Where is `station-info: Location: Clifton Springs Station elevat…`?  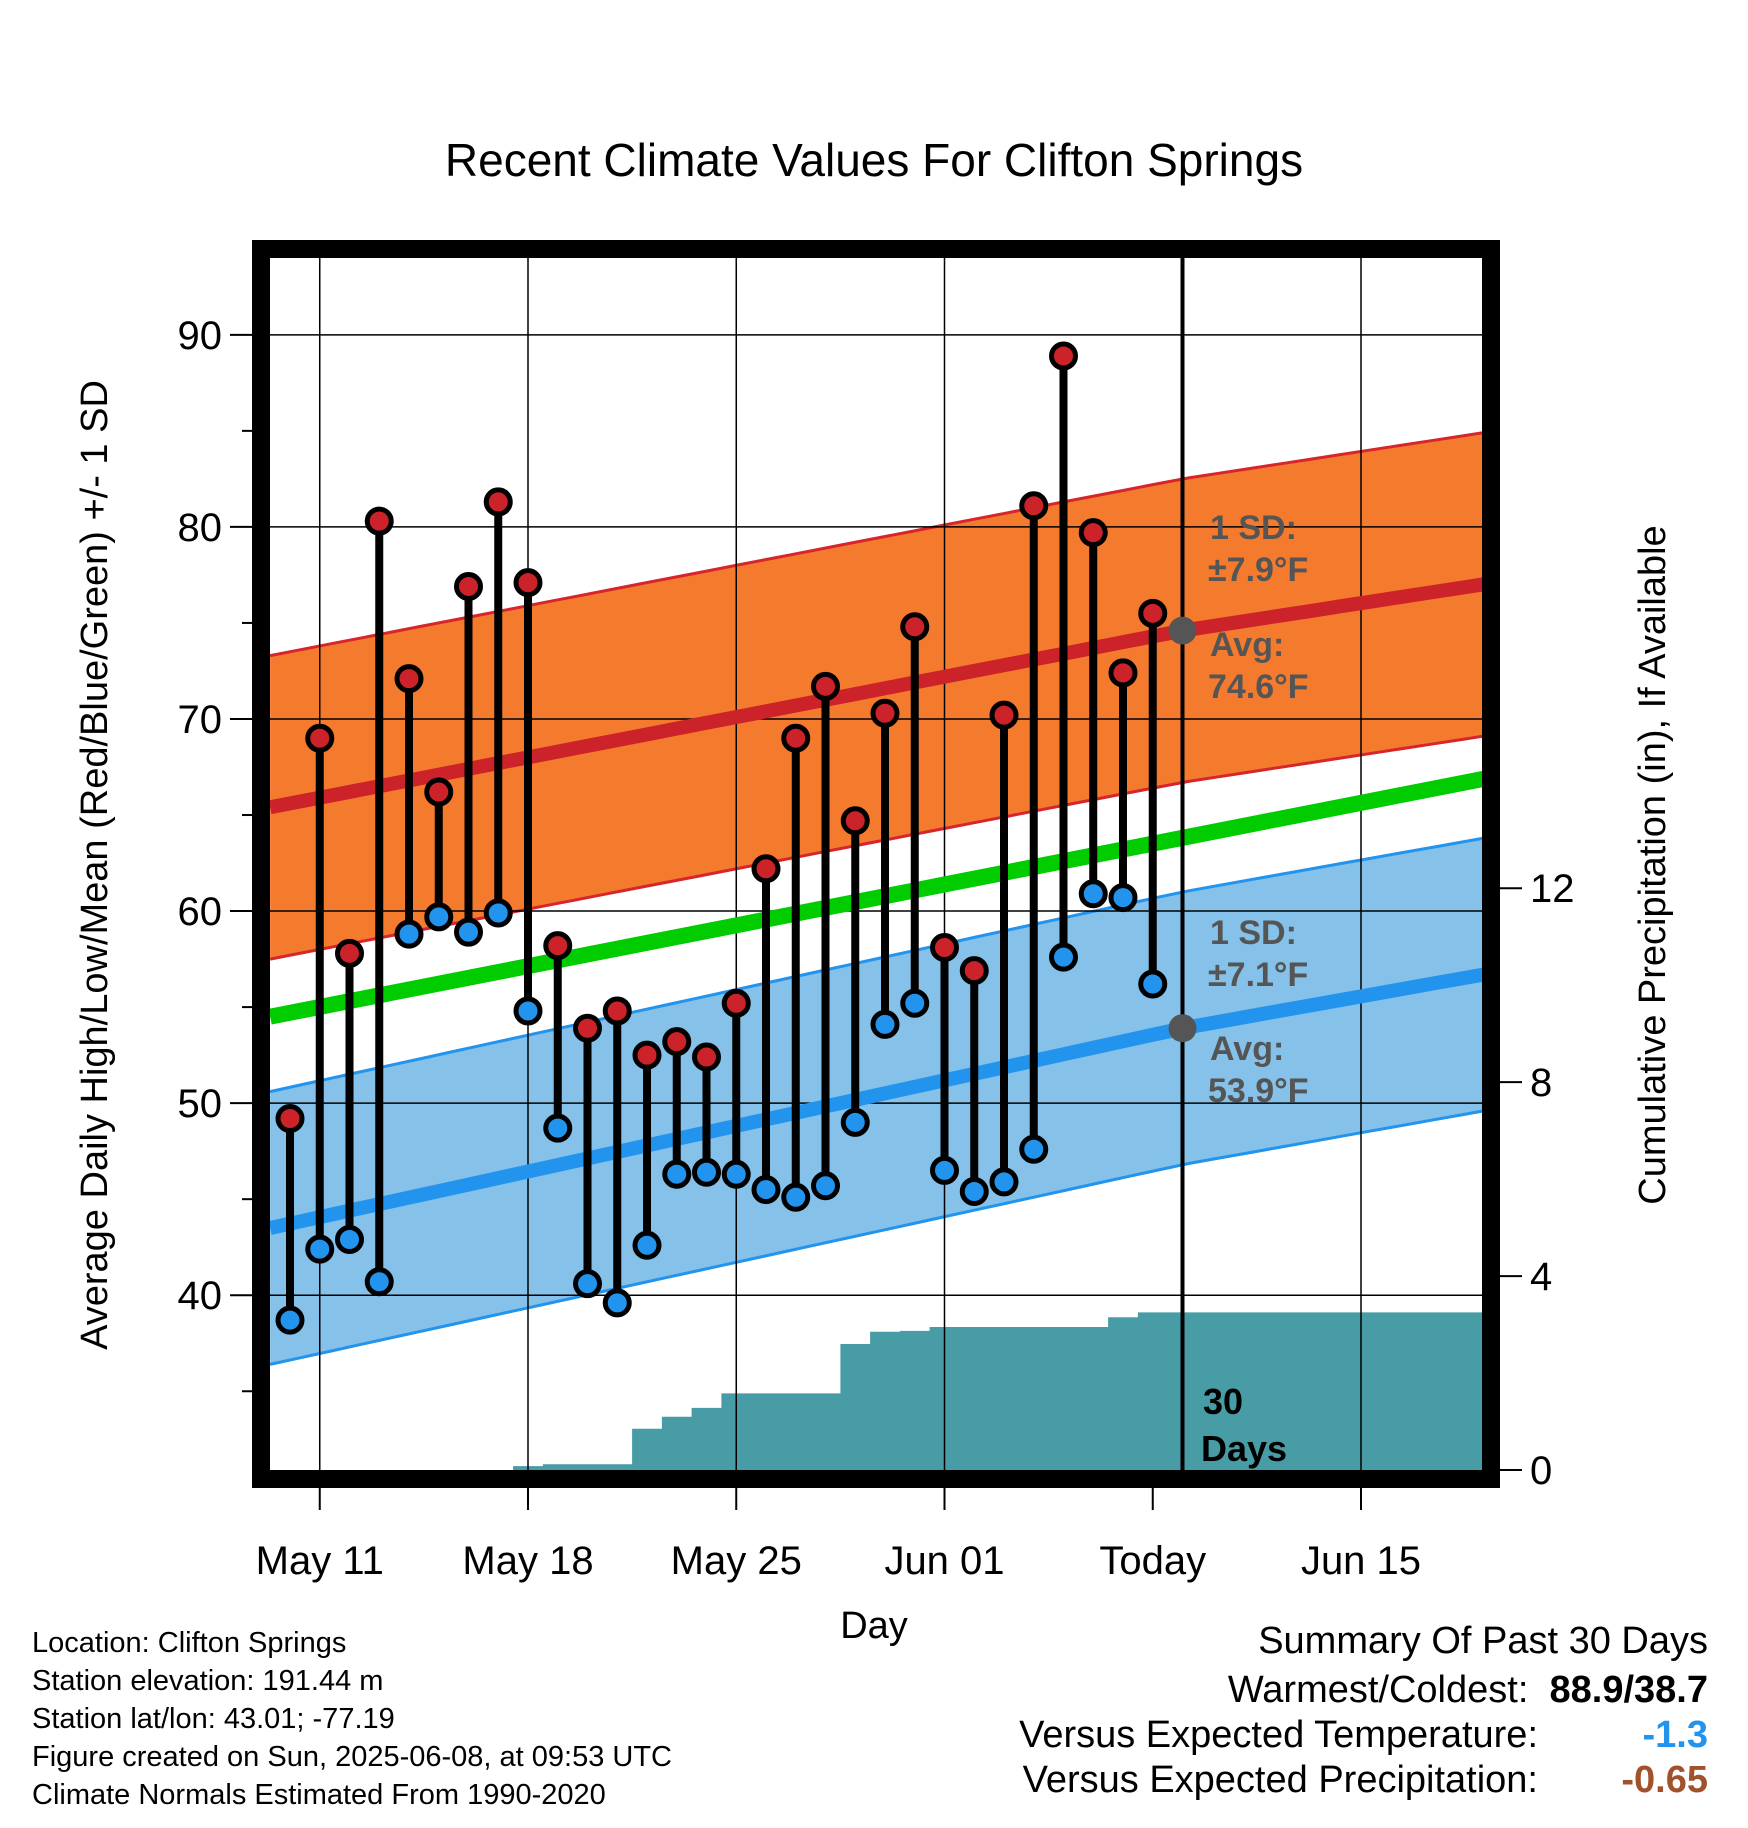 station-info: Location: Clifton Springs Station elevat… is located at coordinates (352, 1719).